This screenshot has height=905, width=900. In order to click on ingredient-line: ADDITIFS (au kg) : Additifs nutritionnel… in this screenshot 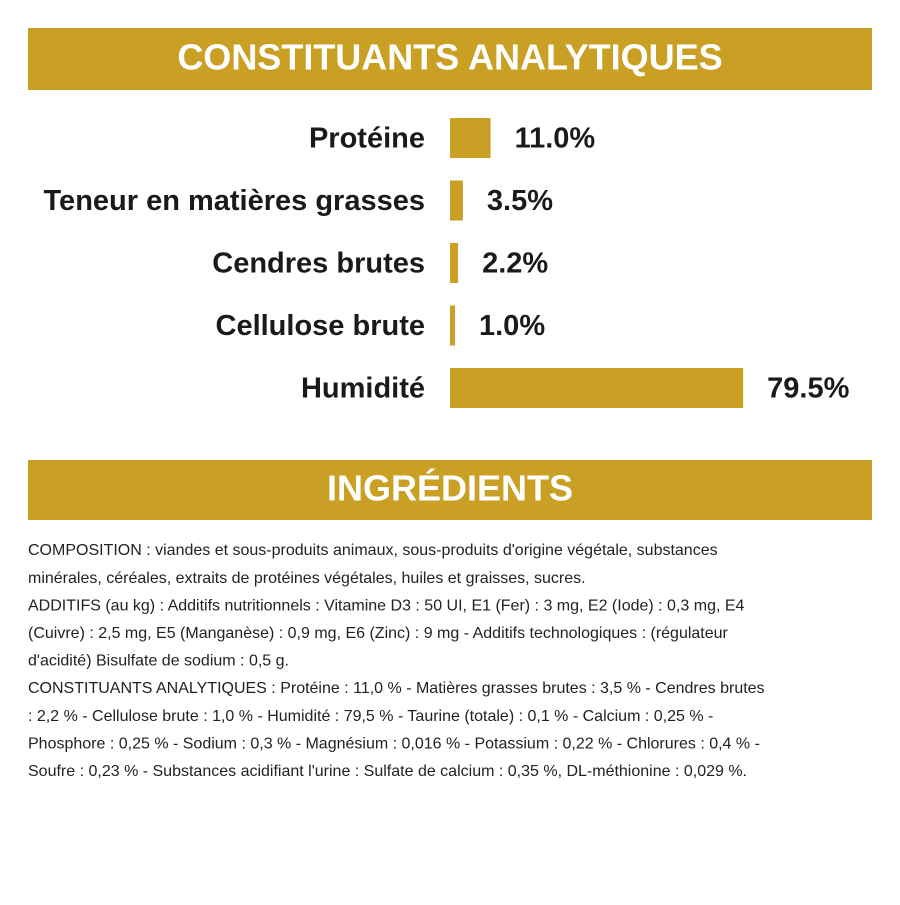, I will do `click(386, 605)`.